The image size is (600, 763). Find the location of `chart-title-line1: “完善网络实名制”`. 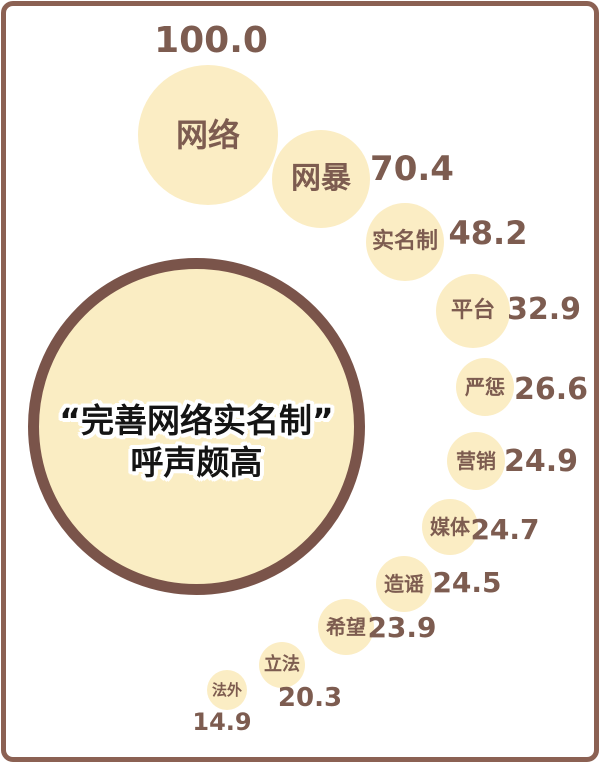

chart-title-line1: “完善网络实名制” is located at coordinates (196, 421).